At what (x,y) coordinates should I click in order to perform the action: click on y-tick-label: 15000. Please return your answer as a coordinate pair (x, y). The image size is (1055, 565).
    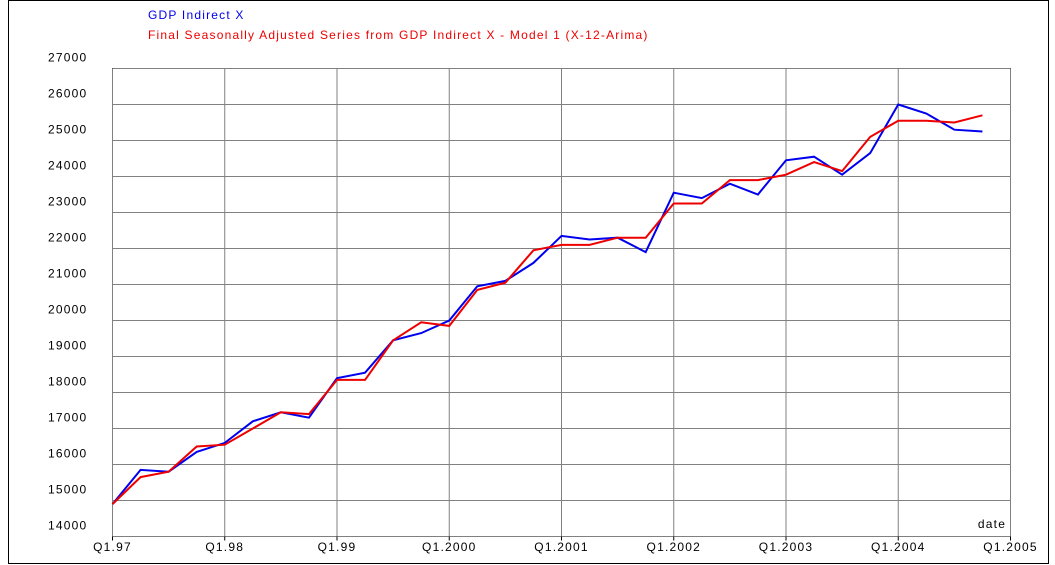
    Looking at the image, I should click on (67, 490).